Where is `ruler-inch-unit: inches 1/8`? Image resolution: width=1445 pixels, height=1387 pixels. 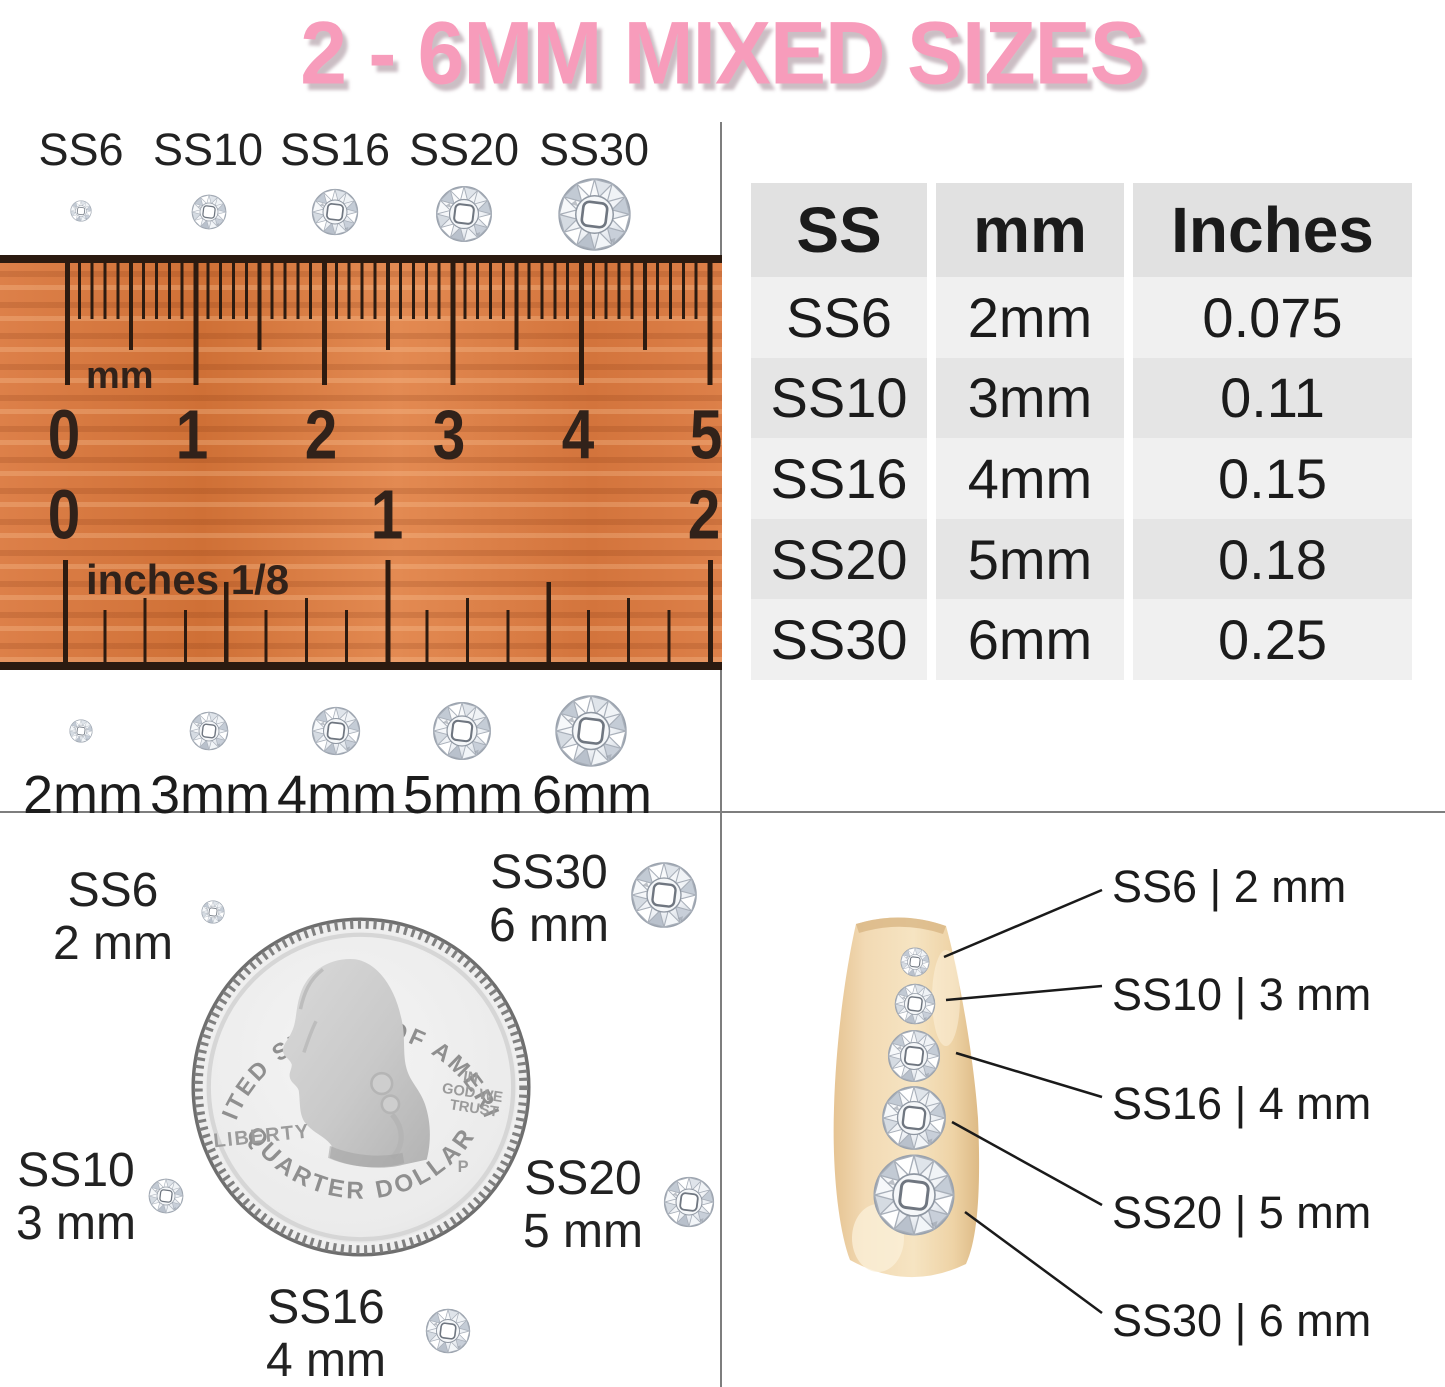 ruler-inch-unit: inches 1/8 is located at coordinates (188, 579).